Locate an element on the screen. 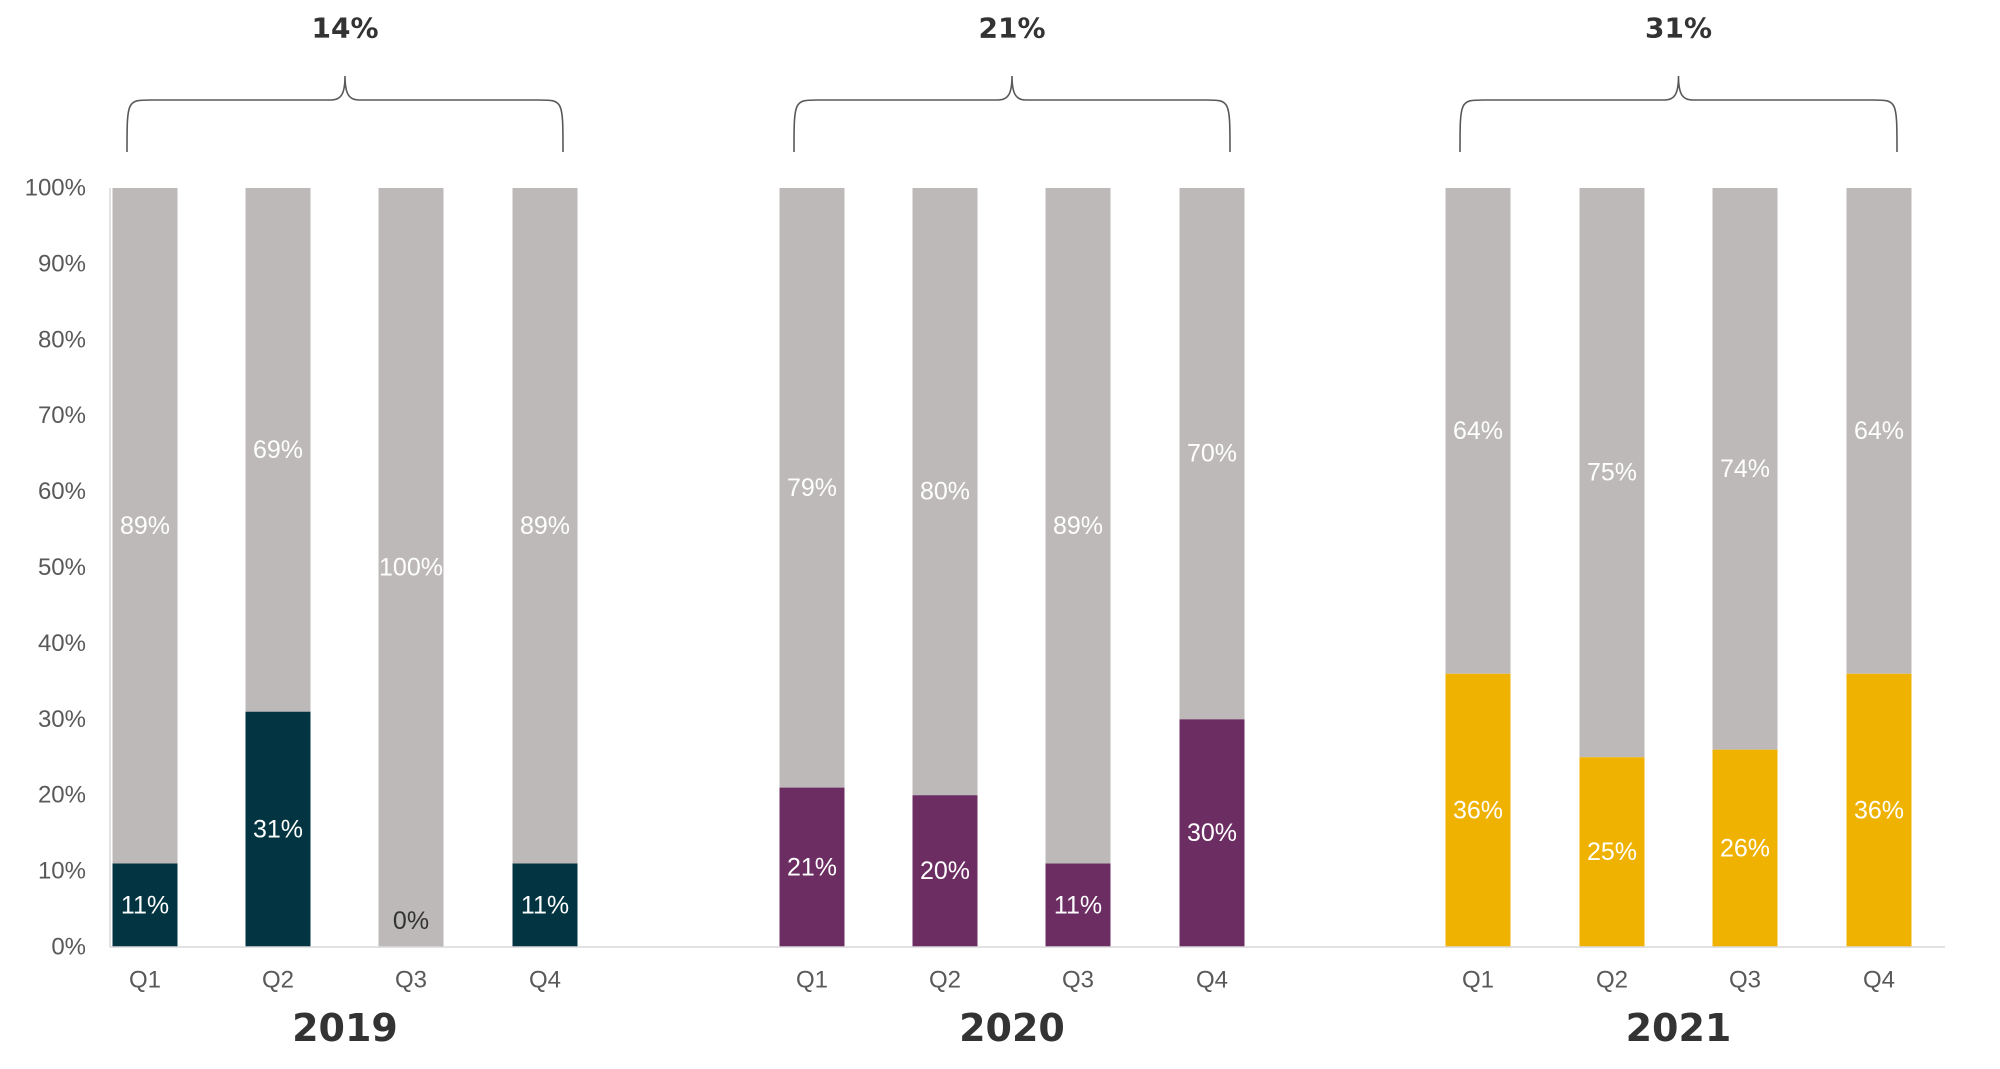 The image size is (2000, 1069). bar-value-label: 21% is located at coordinates (812, 867).